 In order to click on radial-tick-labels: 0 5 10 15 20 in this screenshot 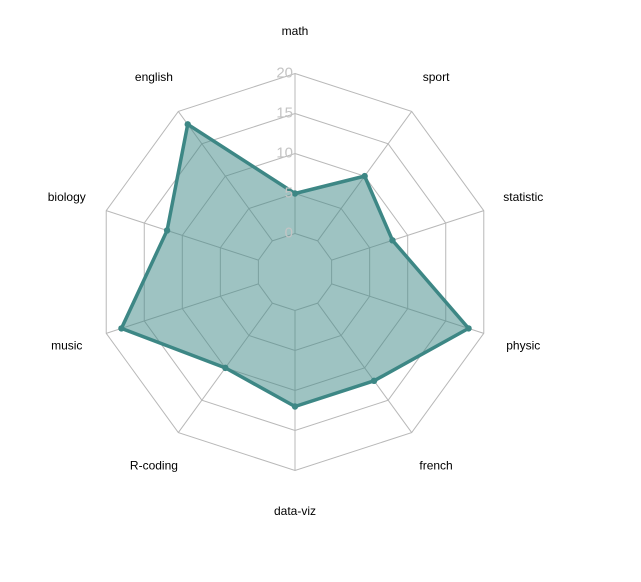, I will do `click(284, 152)`.